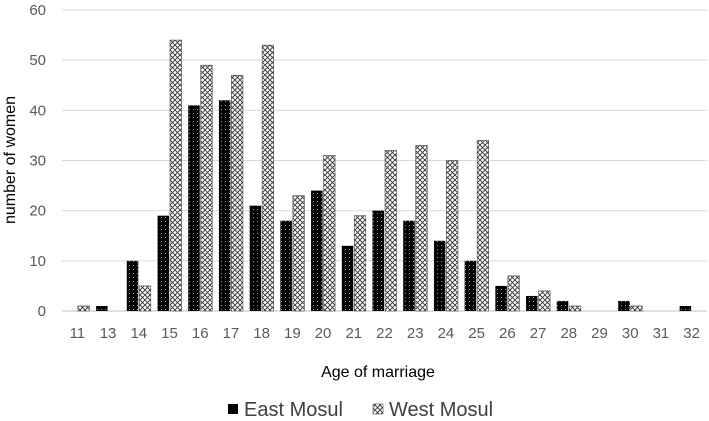 This screenshot has height=421, width=709. Describe the element at coordinates (37, 211) in the screenshot. I see `y-tick-label: 20` at that location.